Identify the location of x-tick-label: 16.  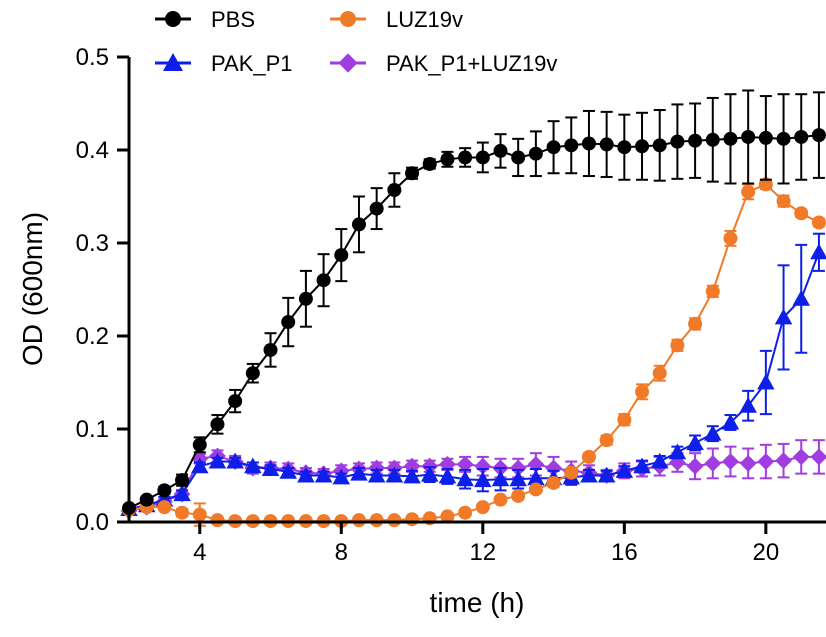
(624, 552).